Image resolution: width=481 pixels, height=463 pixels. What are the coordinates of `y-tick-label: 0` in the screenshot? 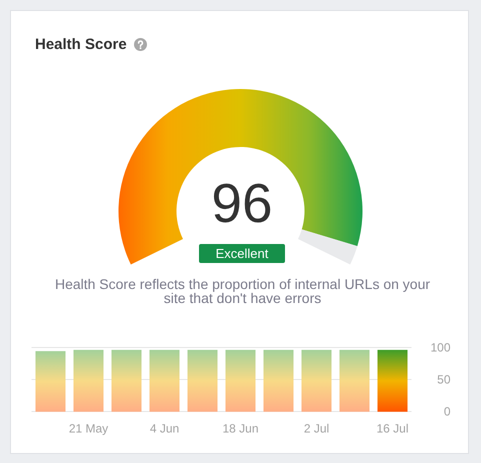 It's located at (447, 411).